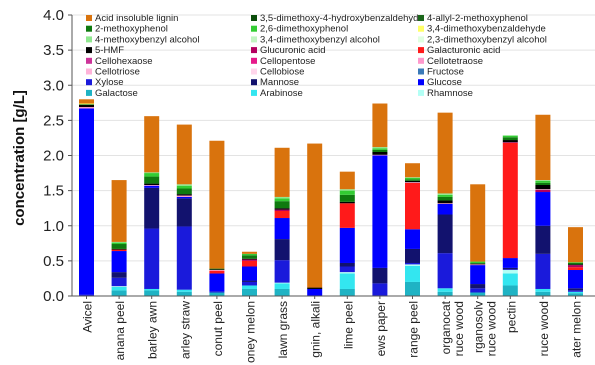  Describe the element at coordinates (251, 332) in the screenshot. I see `x-tick-label: oney melon` at that location.